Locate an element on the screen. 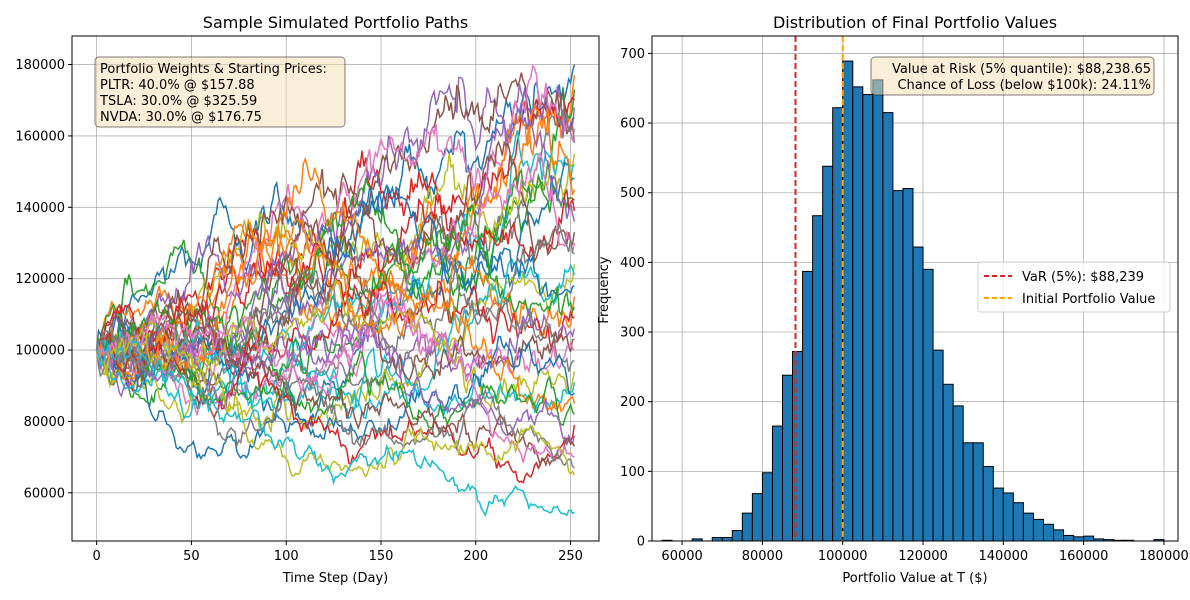 This screenshot has width=1190, height=600. paths-annotation-line: Portfolio Weights & Starting Prices: is located at coordinates (213, 69).